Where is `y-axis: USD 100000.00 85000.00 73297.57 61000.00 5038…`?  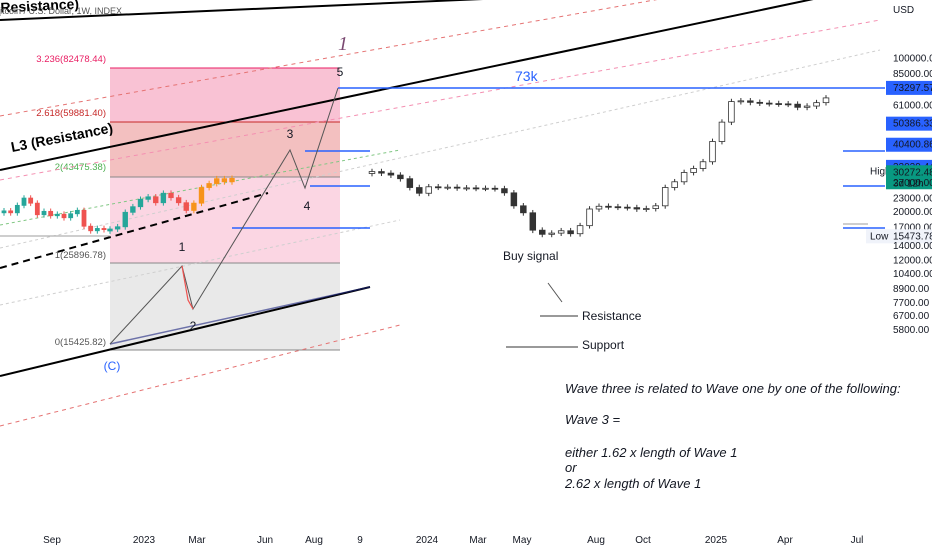
y-axis: USD 100000.00 85000.00 73297.57 61000.00 5038… is located at coordinates (899, 170).